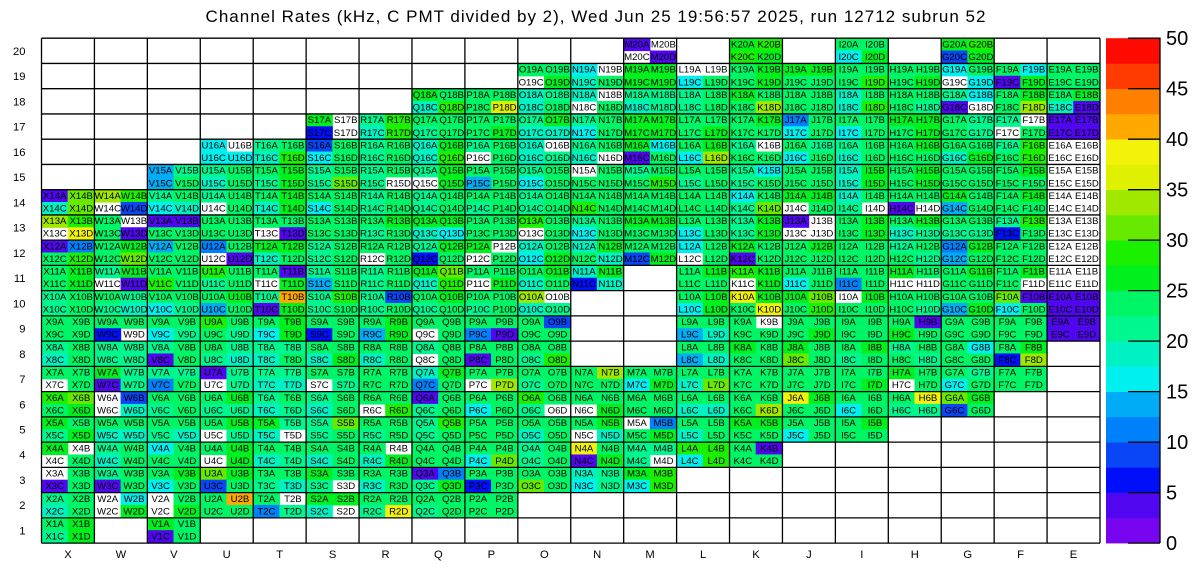 This screenshot has height=572, width=1196. I want to click on svg-text: O16A, so click(531, 145).